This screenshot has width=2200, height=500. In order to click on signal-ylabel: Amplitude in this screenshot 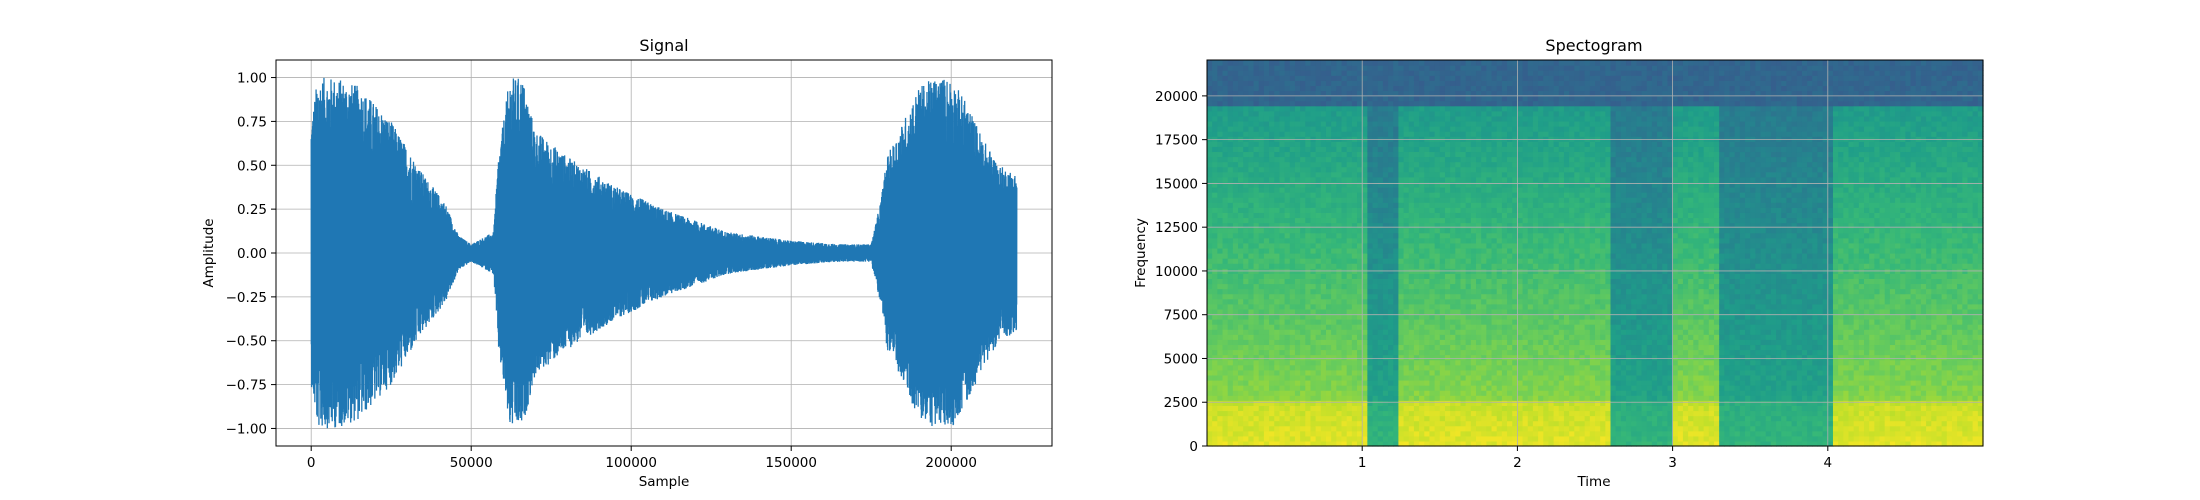, I will do `click(209, 252)`.